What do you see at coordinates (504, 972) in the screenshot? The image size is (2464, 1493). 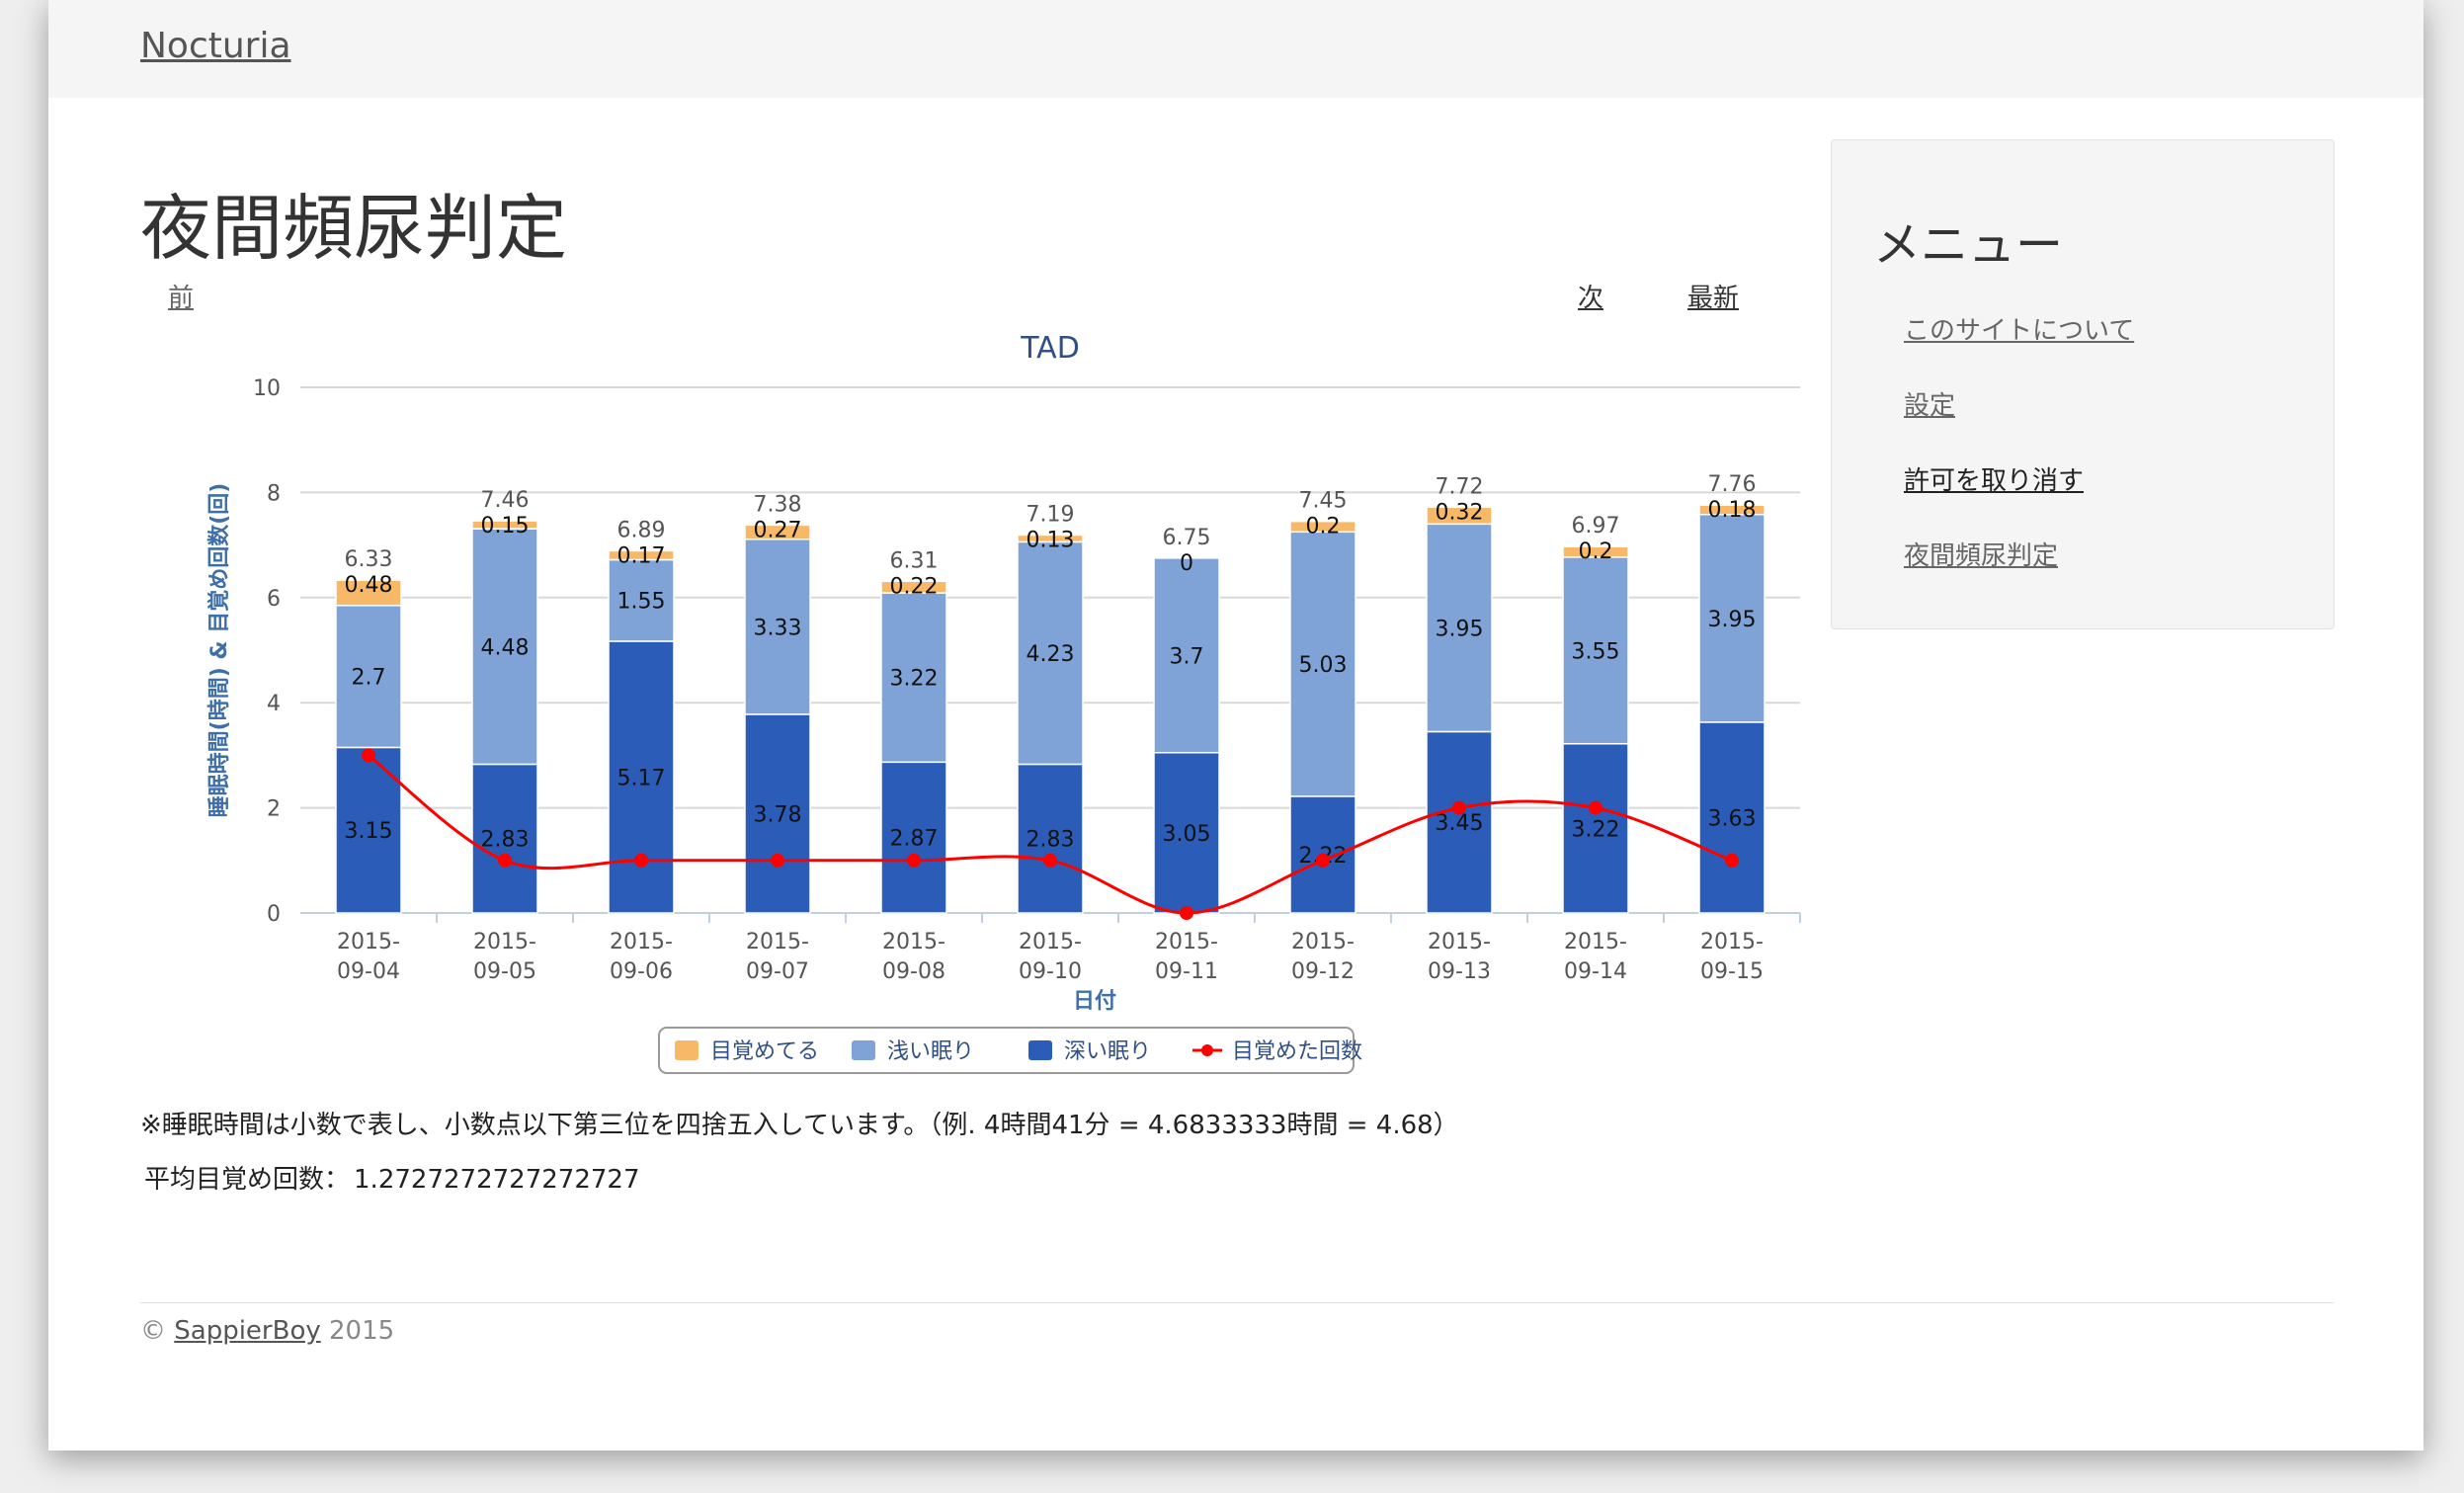 I see `x-tick-label: 09-05` at bounding box center [504, 972].